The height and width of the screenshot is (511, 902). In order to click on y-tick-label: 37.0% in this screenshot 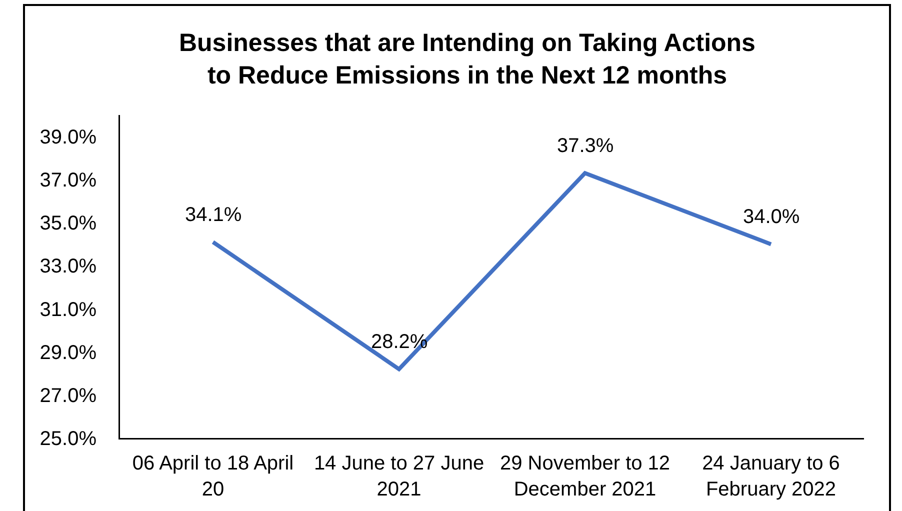, I will do `click(68, 181)`.